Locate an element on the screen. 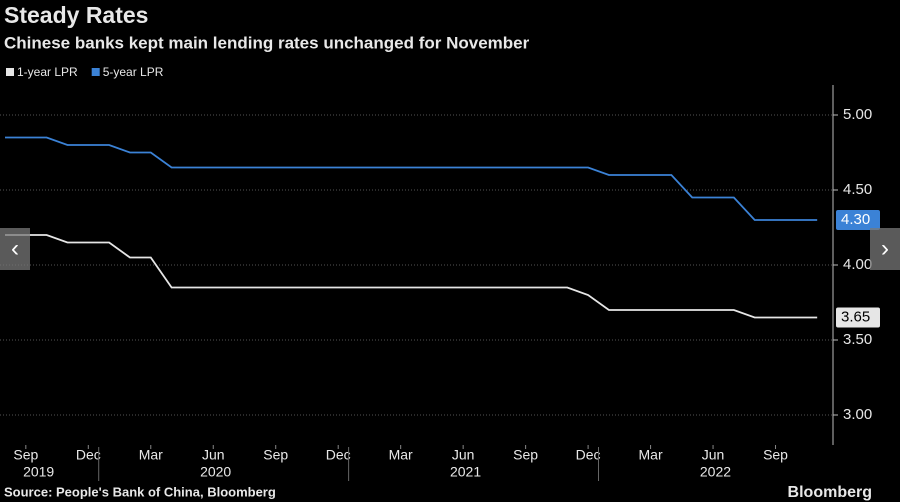  end-label: 3.65 is located at coordinates (855, 316).